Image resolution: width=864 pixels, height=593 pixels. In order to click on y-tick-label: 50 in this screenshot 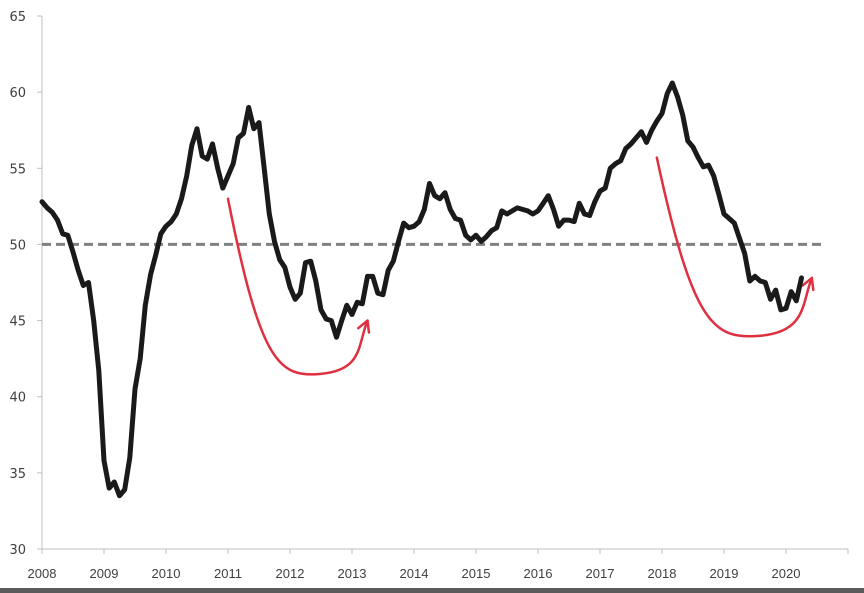, I will do `click(17, 245)`.